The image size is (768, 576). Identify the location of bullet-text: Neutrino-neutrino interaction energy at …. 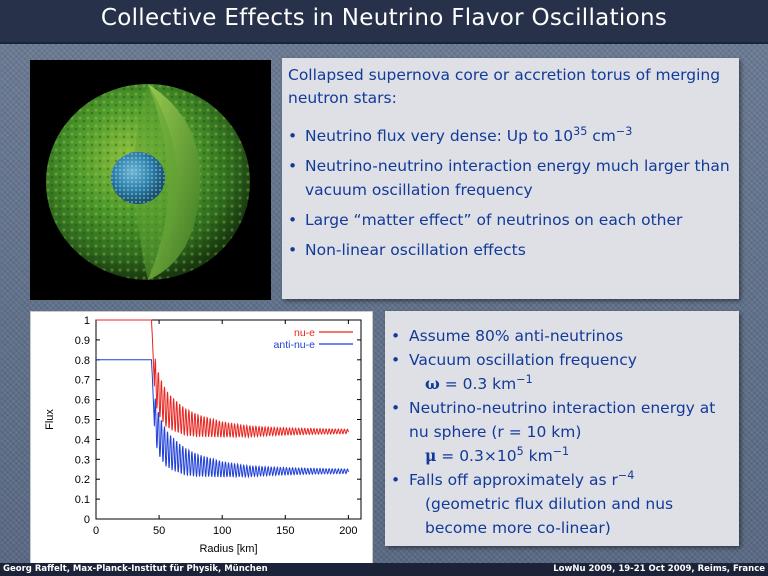
(562, 420).